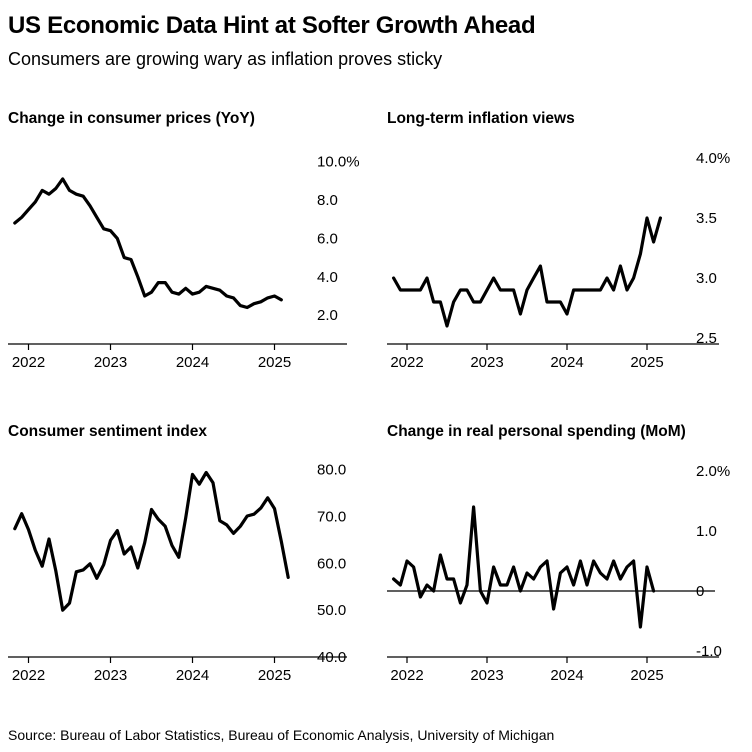 The height and width of the screenshot is (752, 752). I want to click on y-tick-label: 8.0, so click(327, 200).